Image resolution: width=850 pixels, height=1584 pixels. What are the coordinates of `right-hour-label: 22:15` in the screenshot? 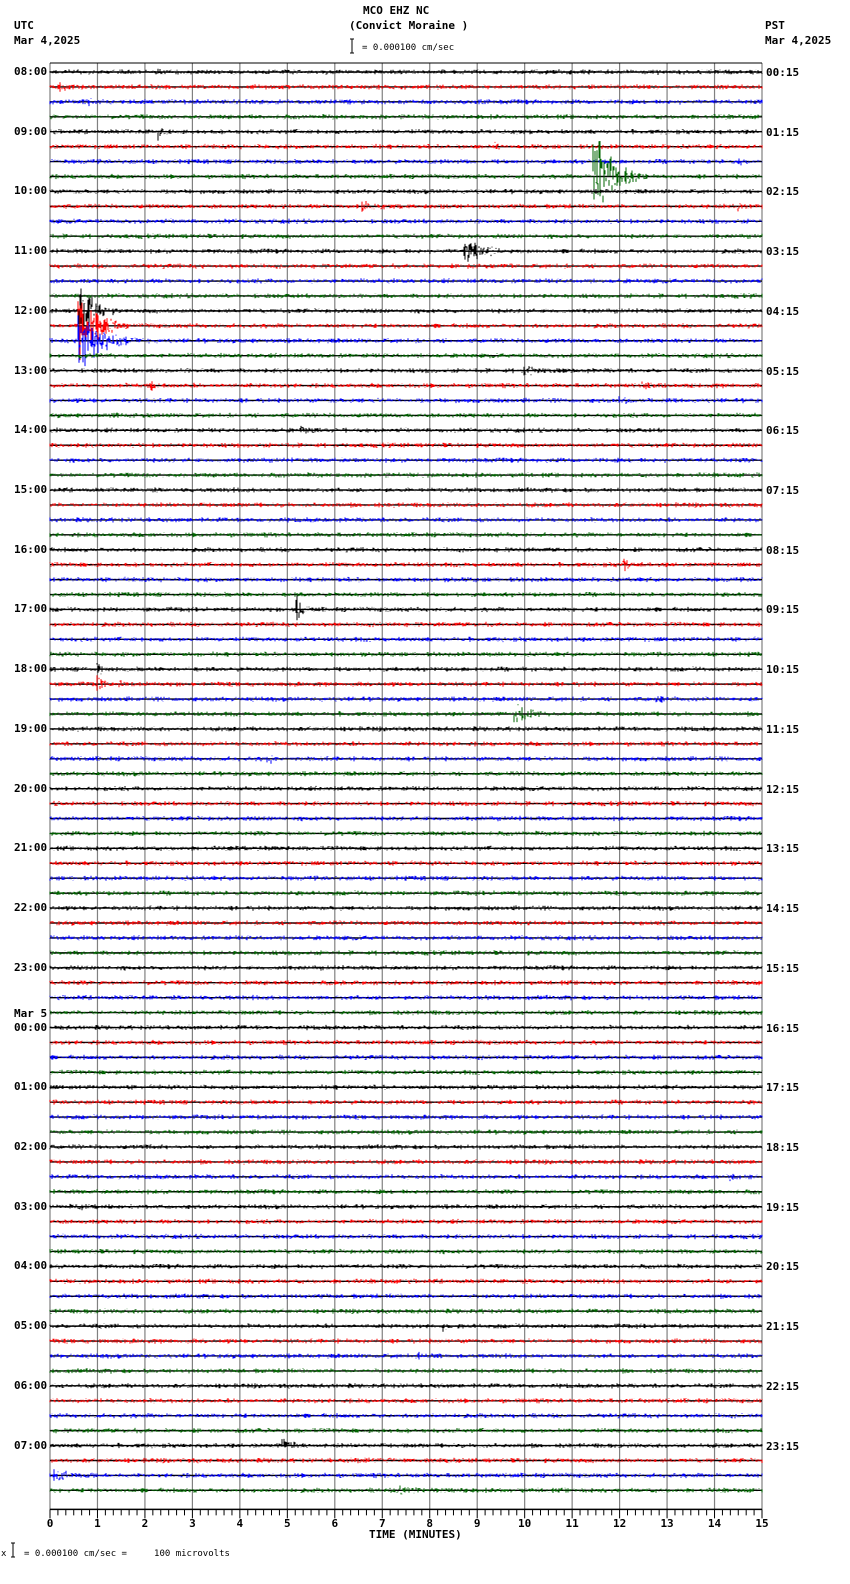 It's located at (783, 1386).